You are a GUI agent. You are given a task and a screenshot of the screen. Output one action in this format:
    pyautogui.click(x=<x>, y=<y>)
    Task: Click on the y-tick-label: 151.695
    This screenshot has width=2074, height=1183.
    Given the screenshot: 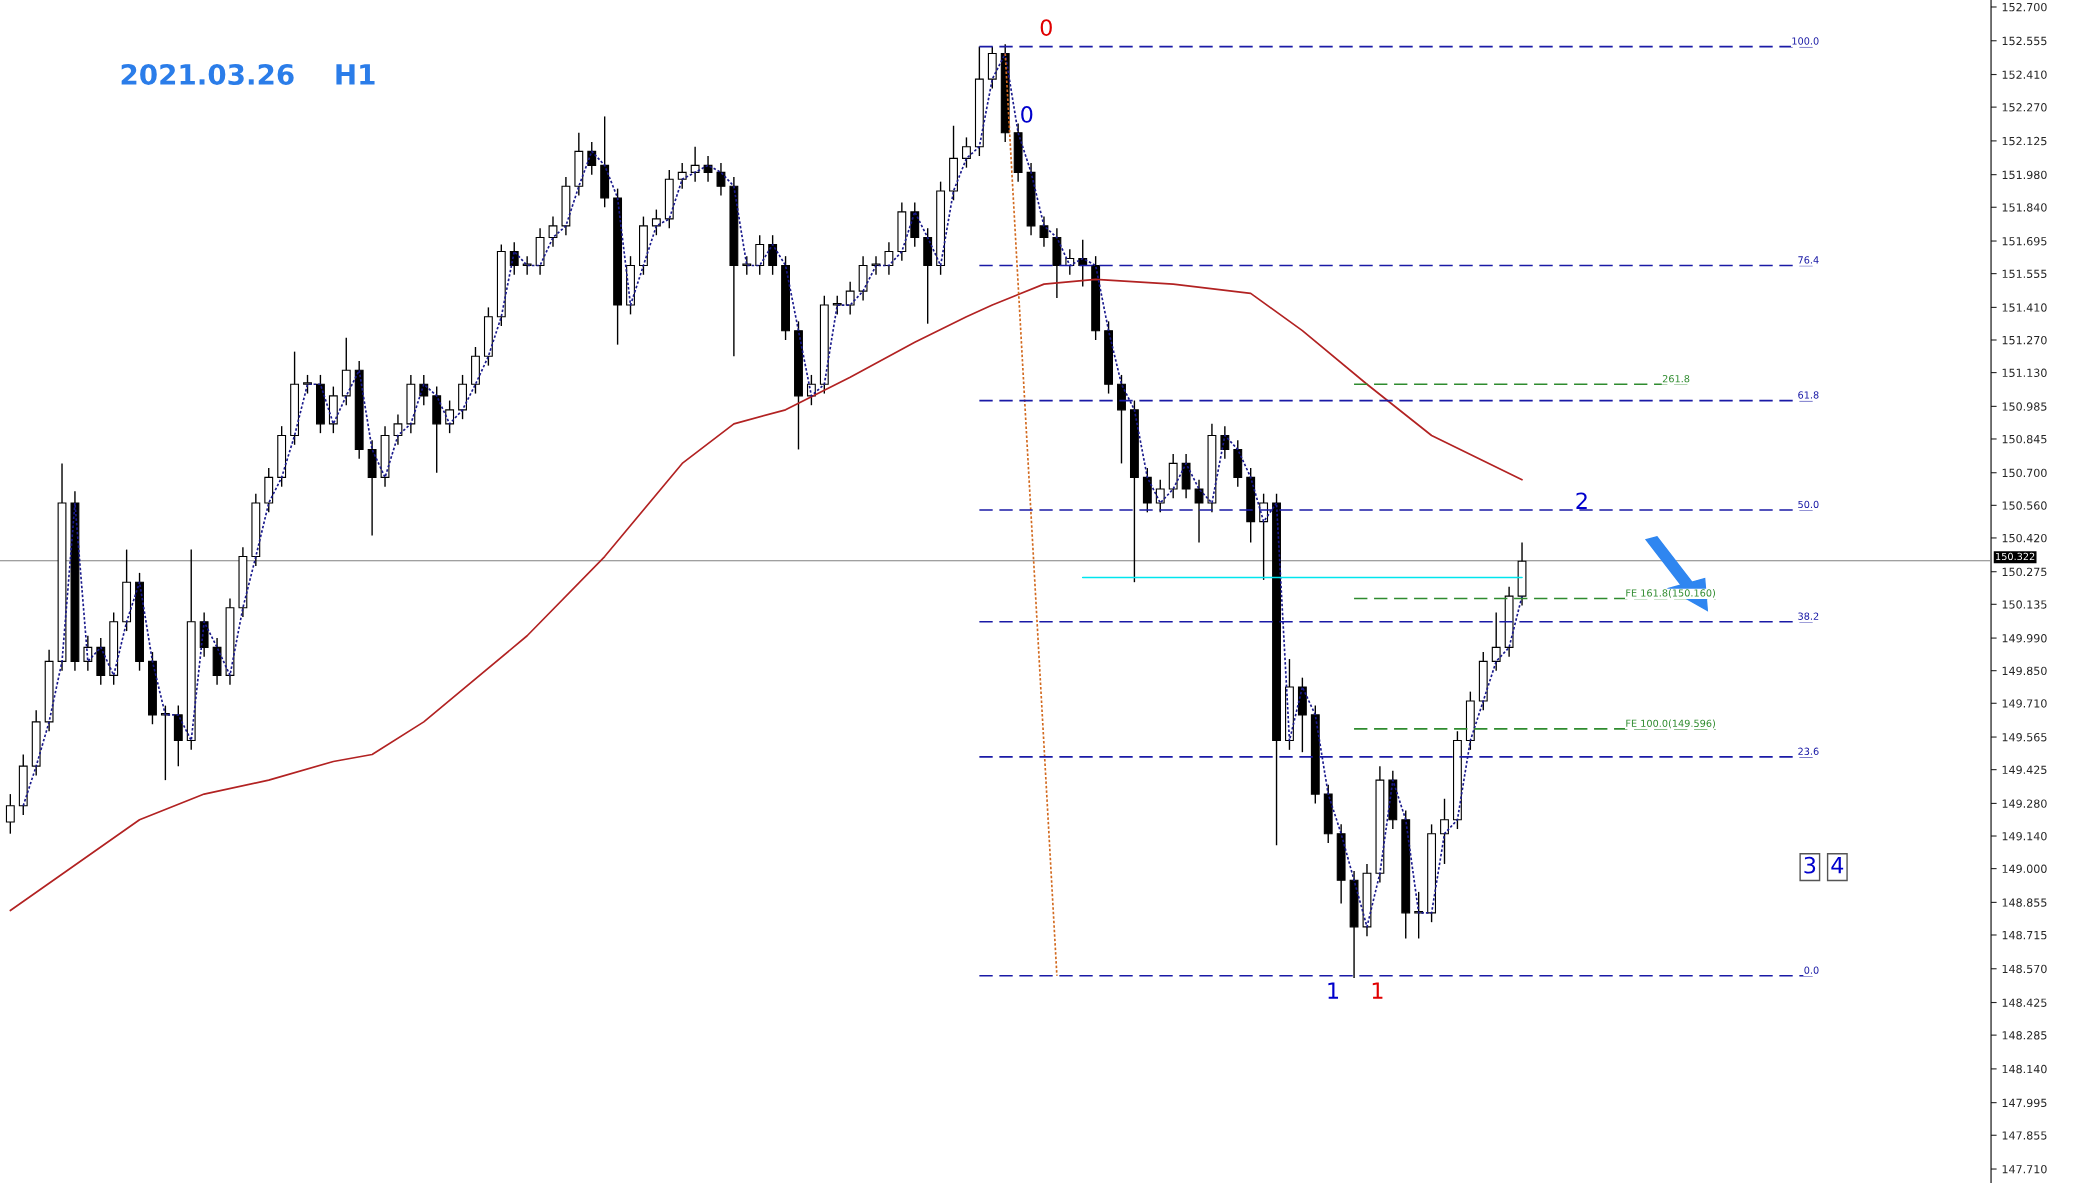 What is the action you would take?
    pyautogui.click(x=2024, y=241)
    